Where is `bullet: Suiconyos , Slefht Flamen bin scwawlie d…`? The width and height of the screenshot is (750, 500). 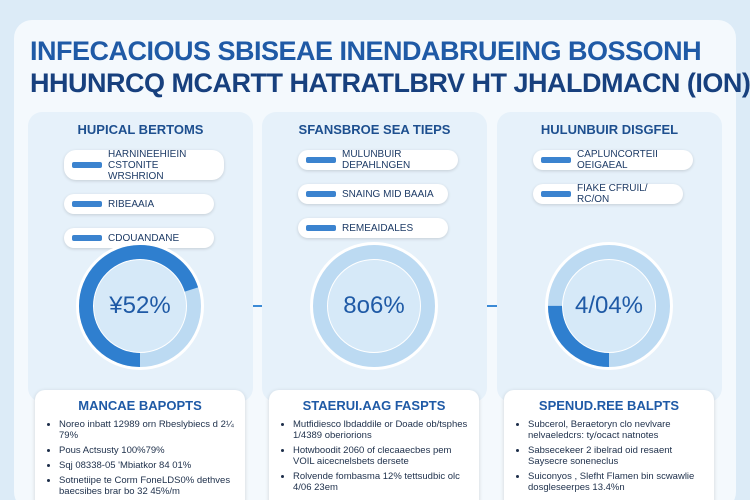 bullet: Suiconyos , Slefht Flamen bin scwawlie d… is located at coordinates (617, 482).